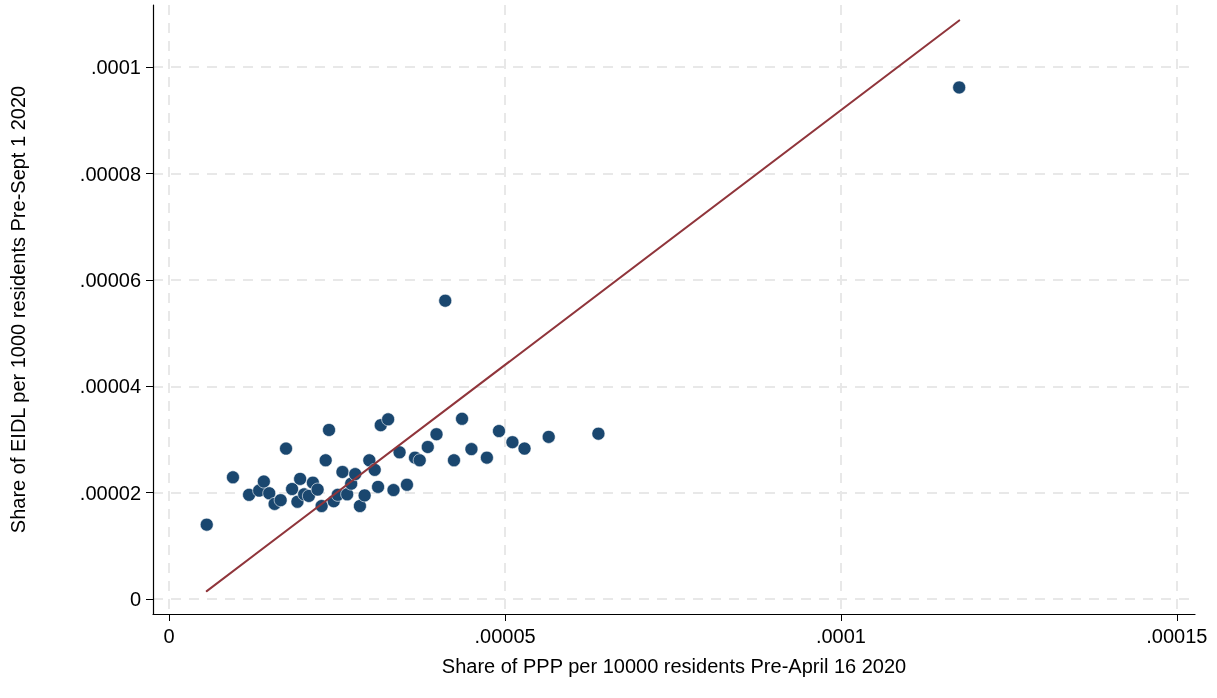  I want to click on x-axis-title: Share of PPP per 10000 residents Pre-April 16 2020, so click(674, 666).